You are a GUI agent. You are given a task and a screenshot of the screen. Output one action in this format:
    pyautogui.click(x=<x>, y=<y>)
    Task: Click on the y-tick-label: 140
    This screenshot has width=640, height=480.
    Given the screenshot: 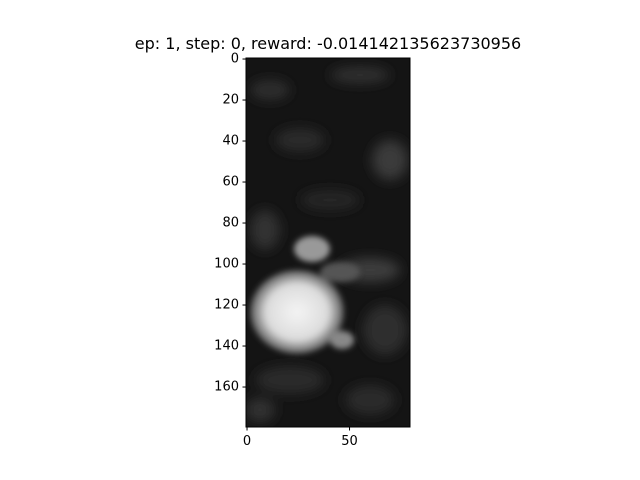 What is the action you would take?
    pyautogui.click(x=226, y=346)
    